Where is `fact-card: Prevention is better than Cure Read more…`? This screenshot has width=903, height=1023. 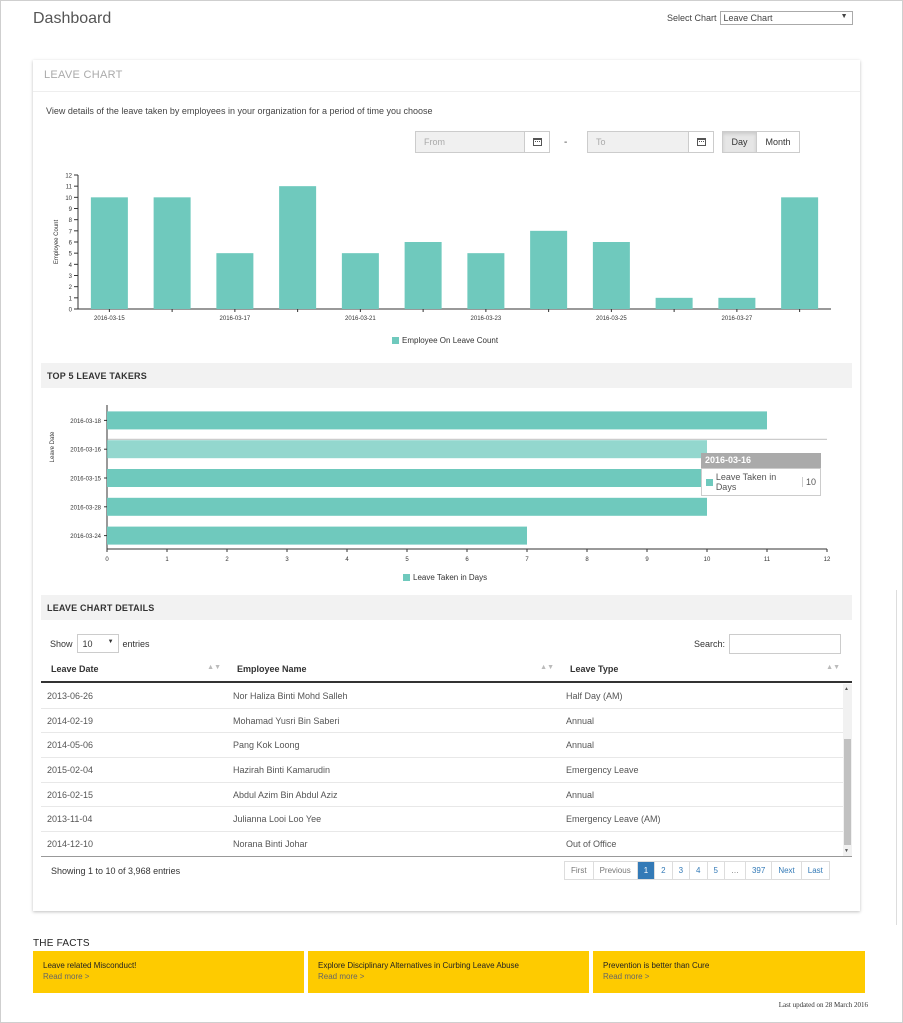
fact-card: Prevention is better than Cure Read more… is located at coordinates (729, 972).